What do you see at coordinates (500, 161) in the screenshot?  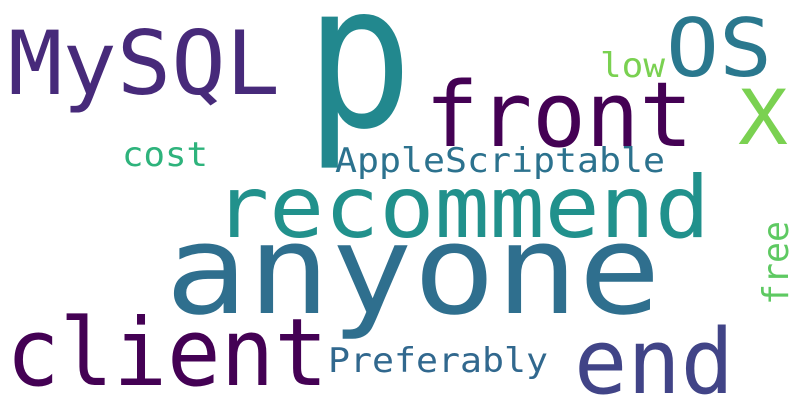 I see `word-applescriptable: AppleScriptable` at bounding box center [500, 161].